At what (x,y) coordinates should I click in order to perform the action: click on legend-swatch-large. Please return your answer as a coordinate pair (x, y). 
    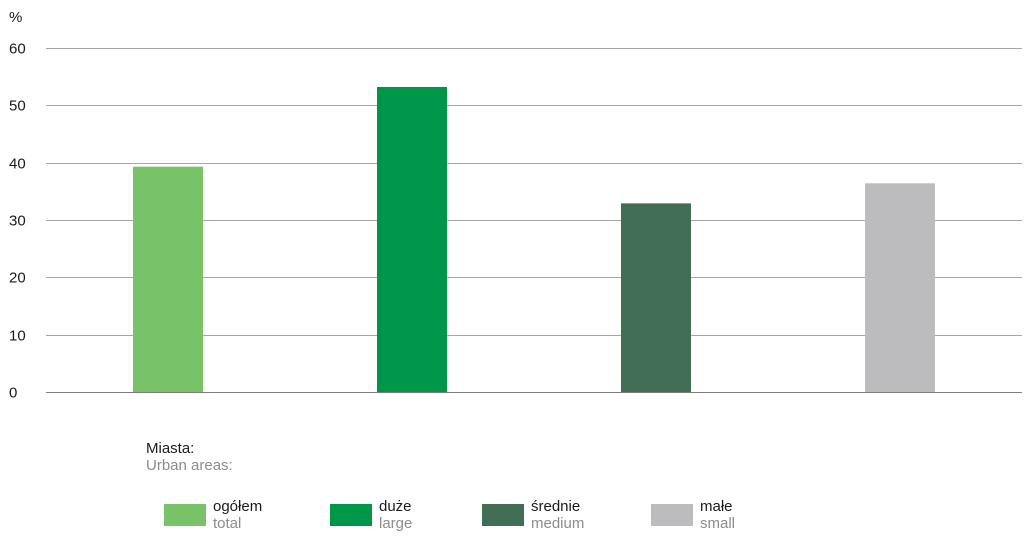
    Looking at the image, I should click on (351, 515).